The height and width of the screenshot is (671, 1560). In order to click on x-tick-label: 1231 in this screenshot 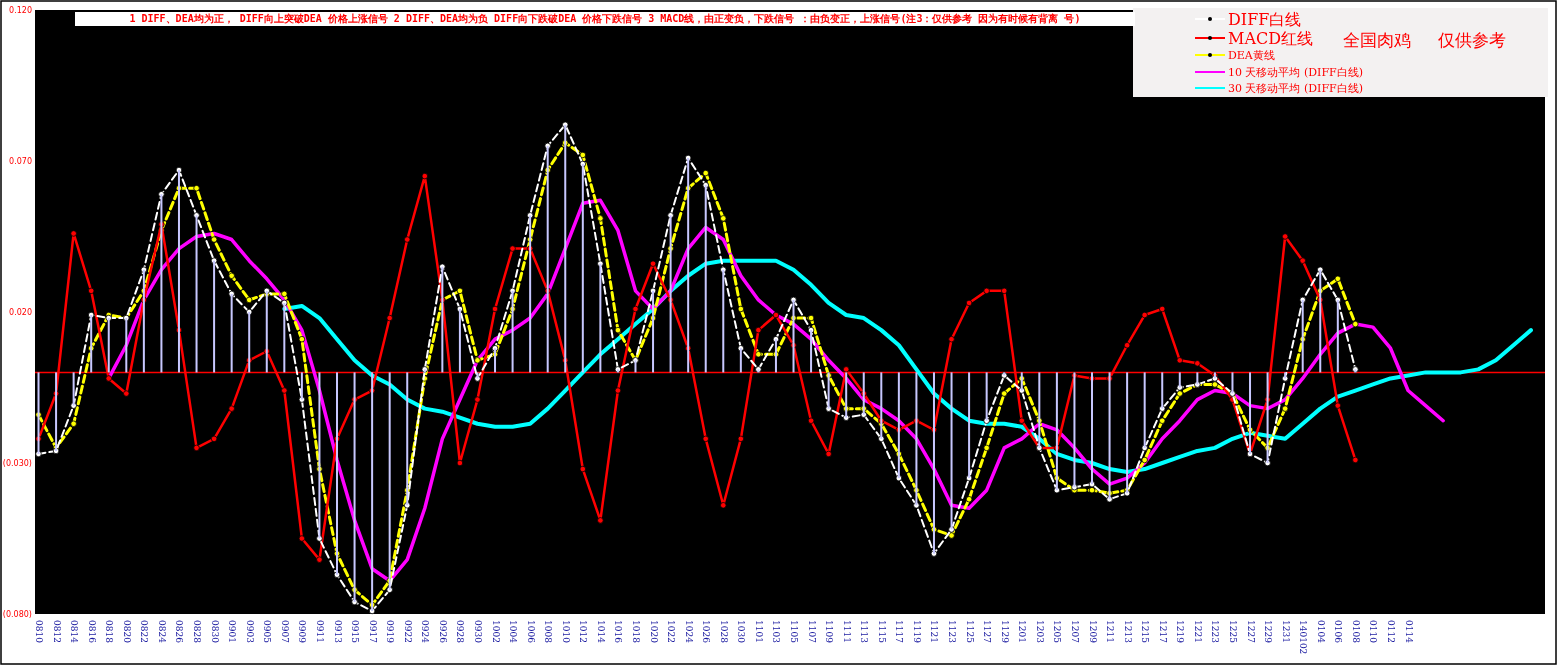, I will do `click(1285, 631)`.